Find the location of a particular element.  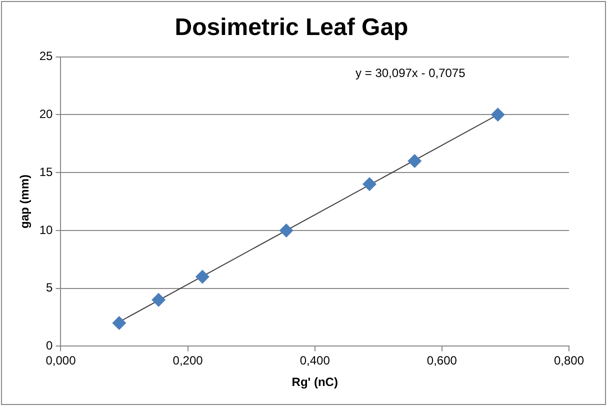

y-tick-label: 10 is located at coordinates (46, 229).